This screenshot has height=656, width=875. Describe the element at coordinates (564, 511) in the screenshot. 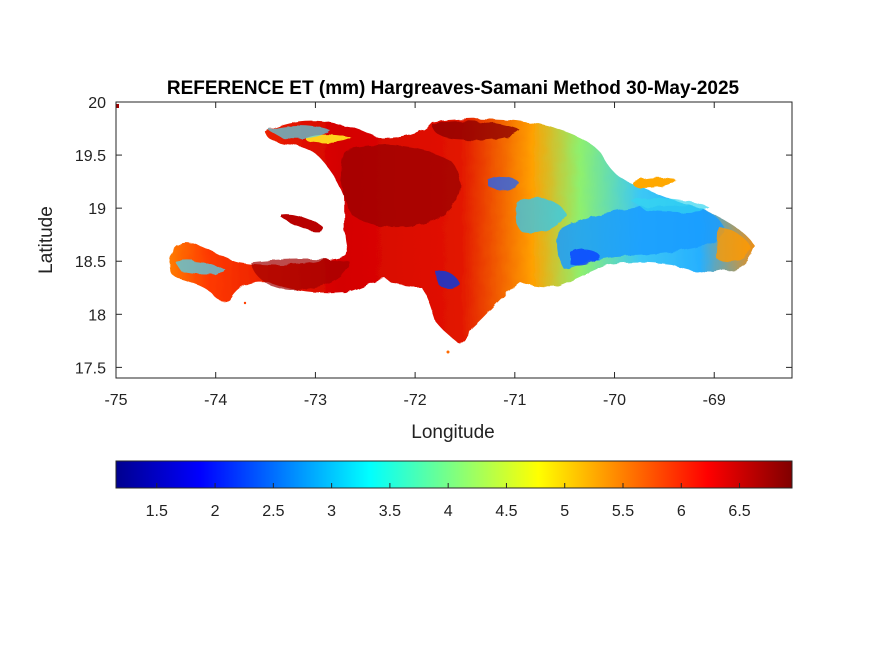

I see `colorbar-tick-label: 5` at that location.